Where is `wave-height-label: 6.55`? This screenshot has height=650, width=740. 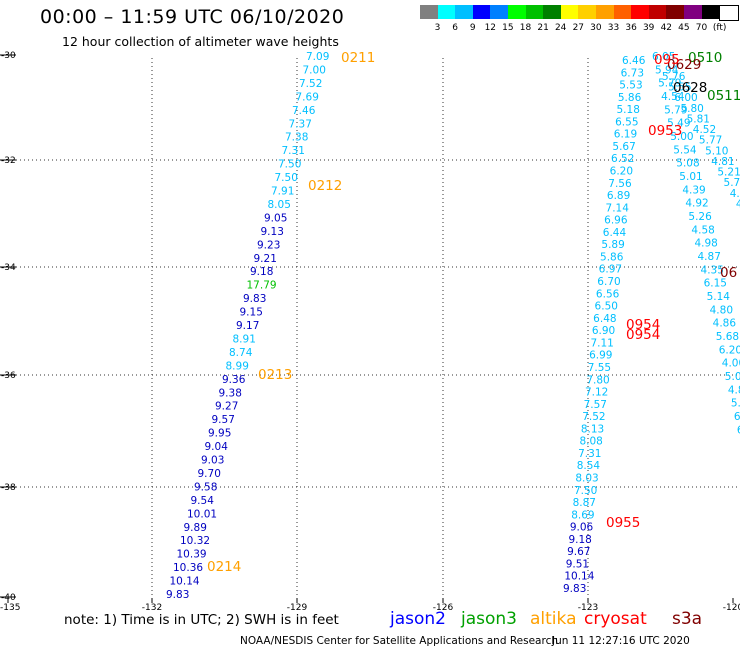
wave-height-label: 6.55 is located at coordinates (626, 122).